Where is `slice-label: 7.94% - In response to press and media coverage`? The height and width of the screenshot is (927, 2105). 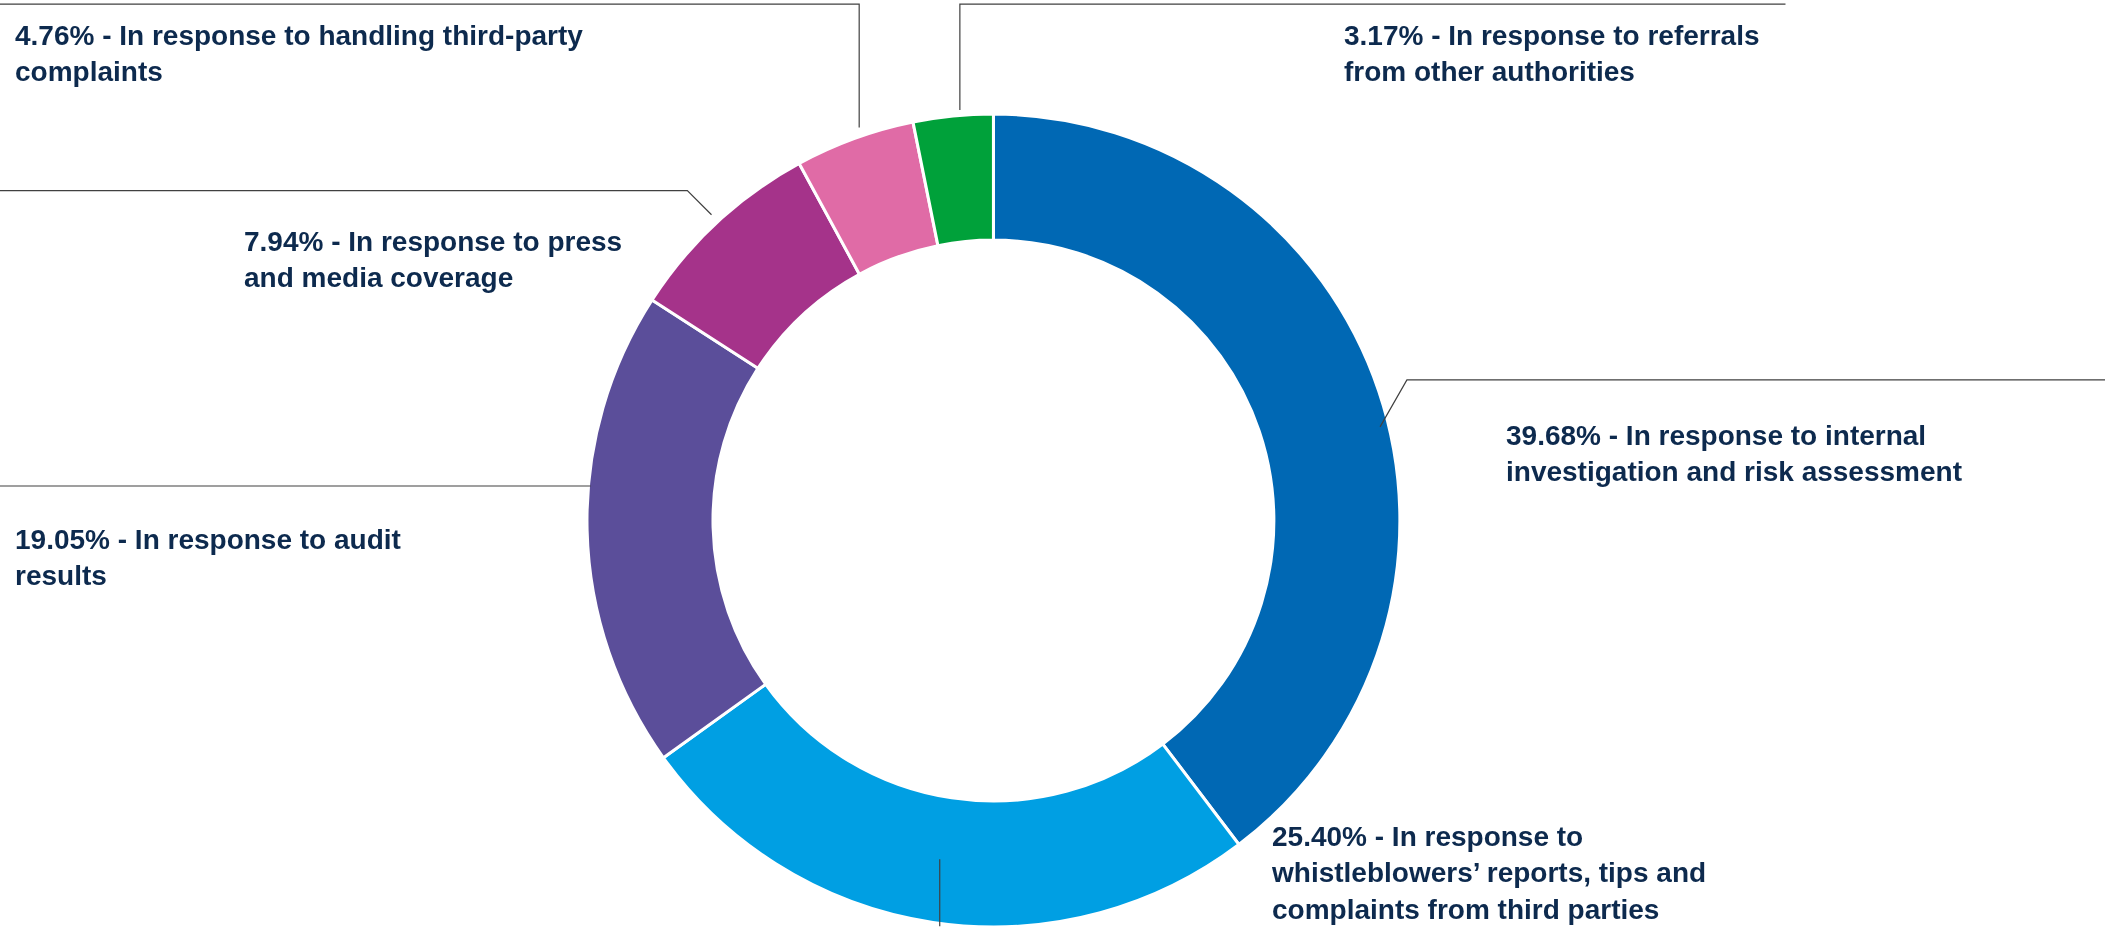
slice-label: 7.94% - In response to press and media coverage is located at coordinates (433, 260).